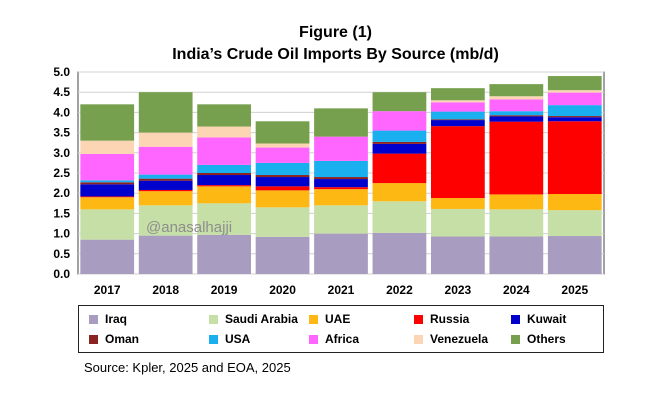 The width and height of the screenshot is (671, 415). I want to click on y-tick-label: 5.0, so click(61, 72).